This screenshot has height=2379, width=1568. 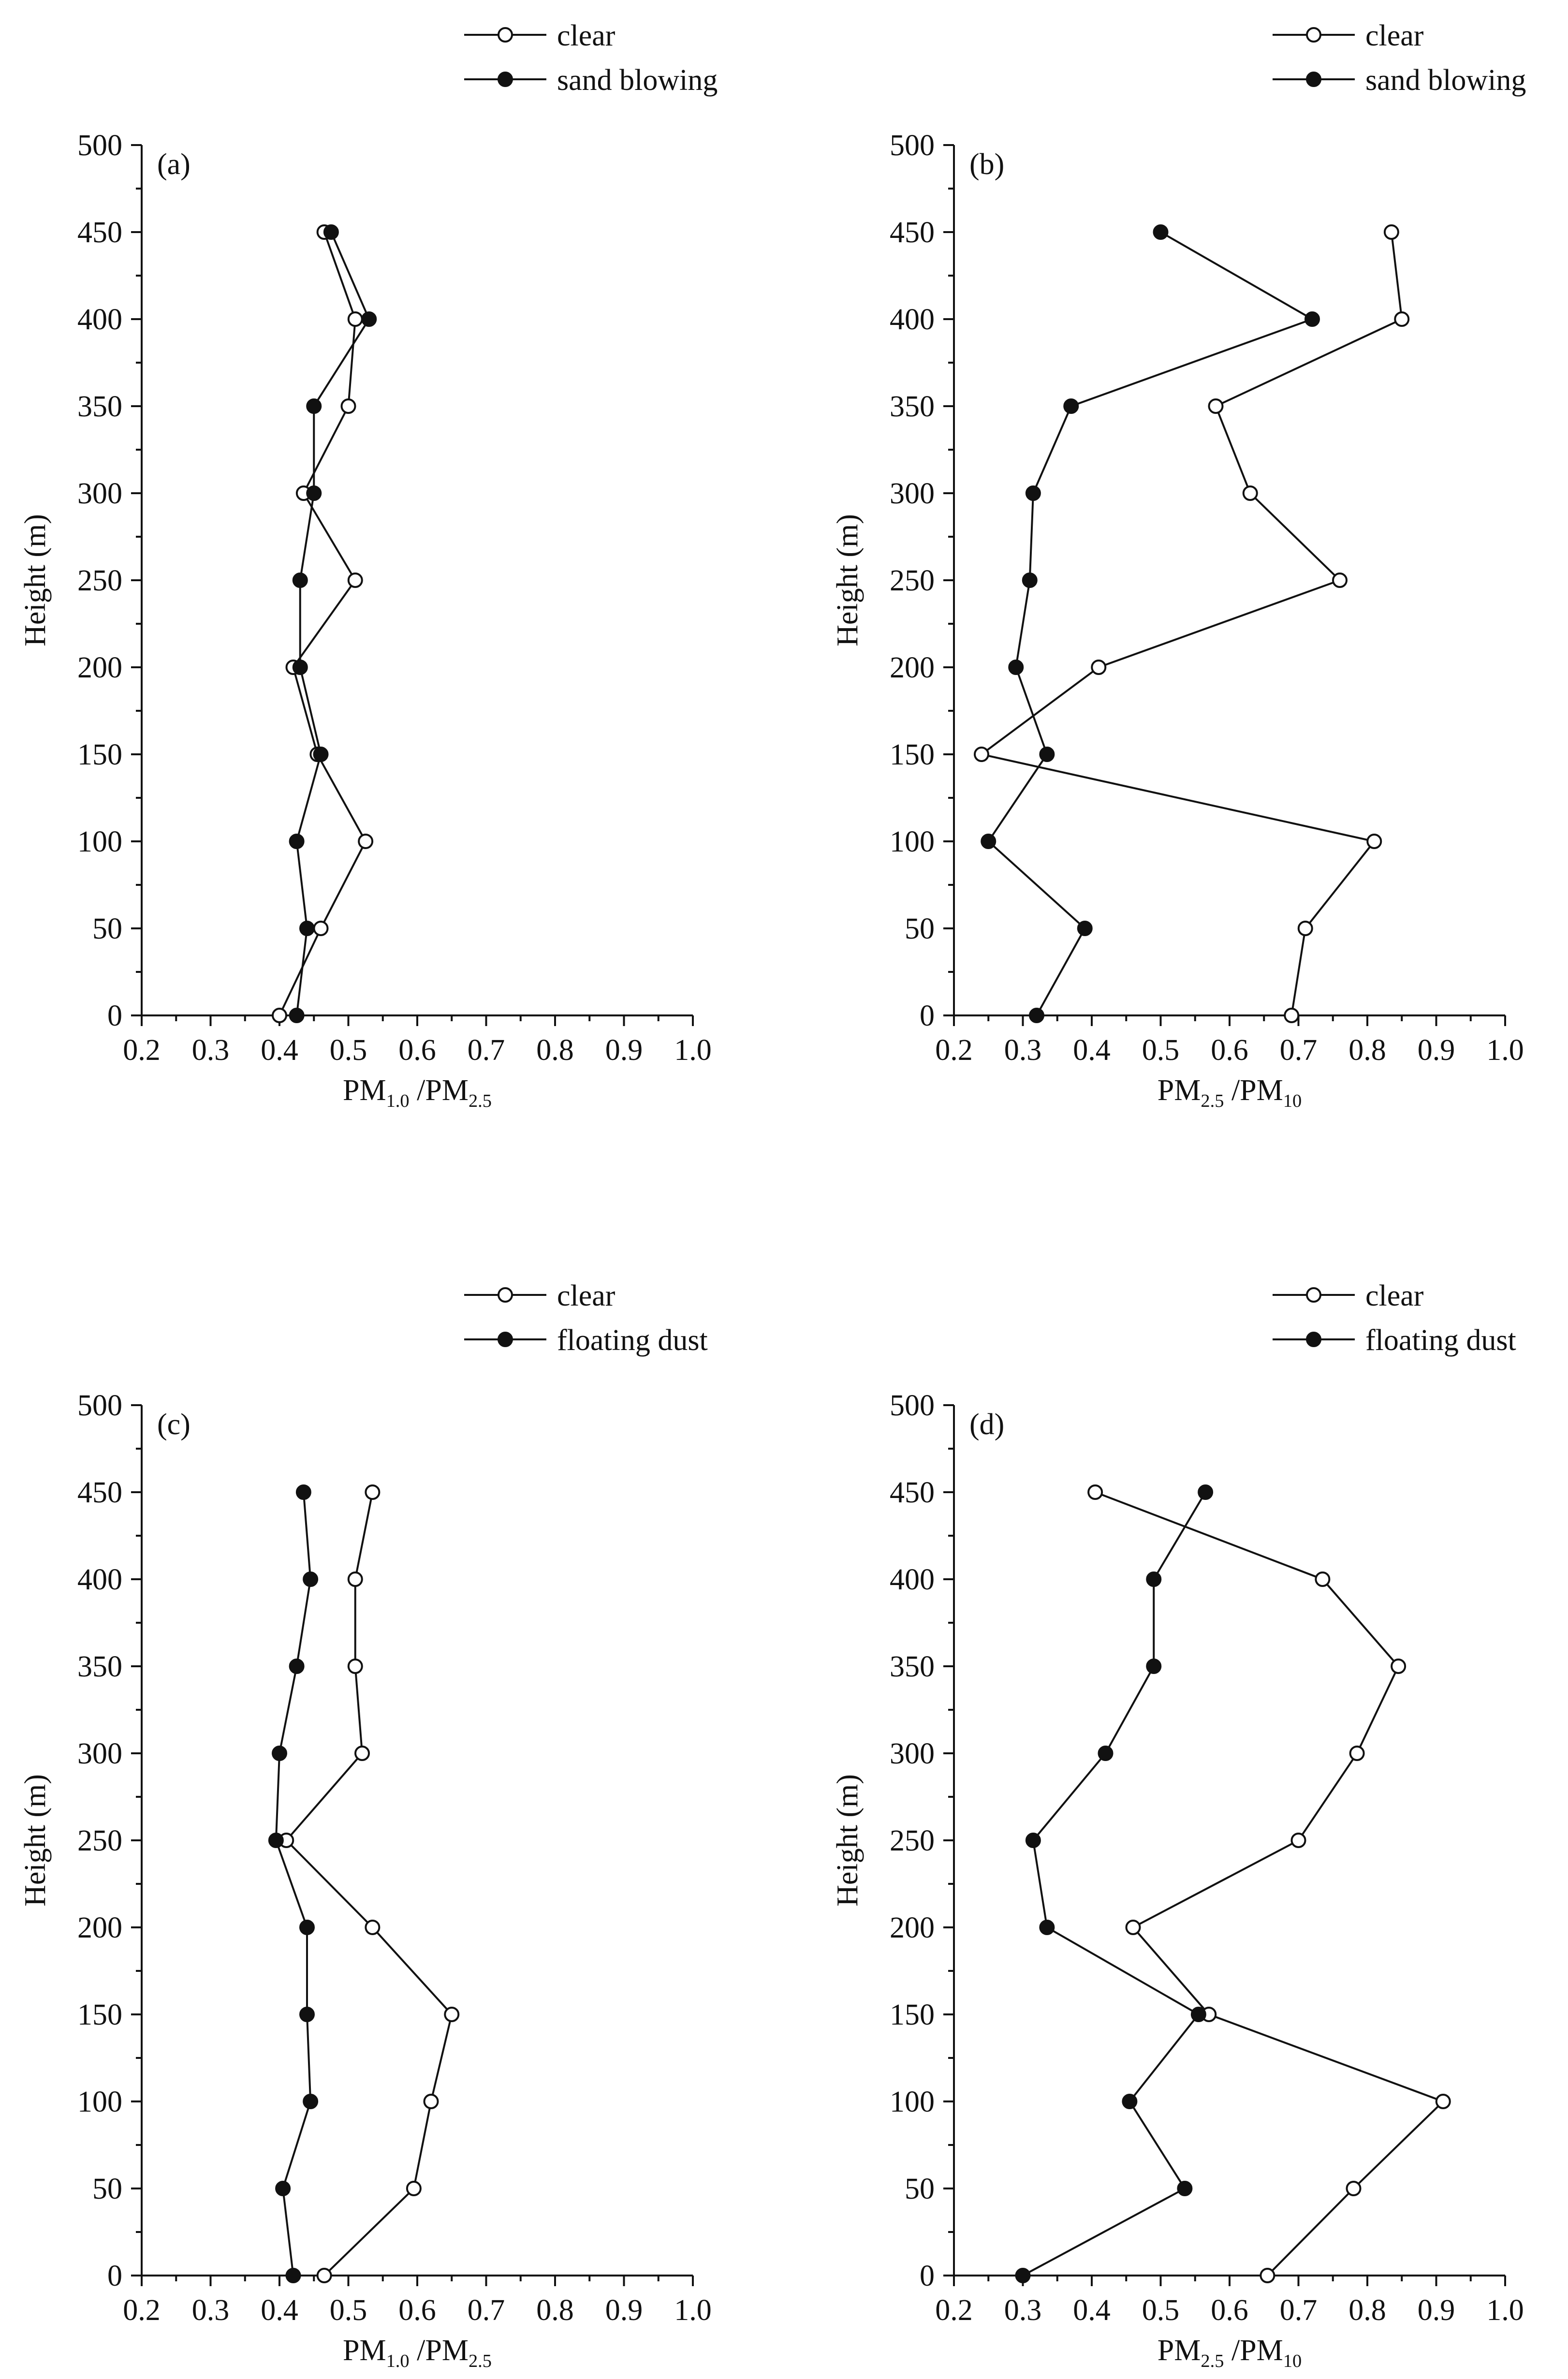 I want to click on panel-label: (b), so click(x=986, y=165).